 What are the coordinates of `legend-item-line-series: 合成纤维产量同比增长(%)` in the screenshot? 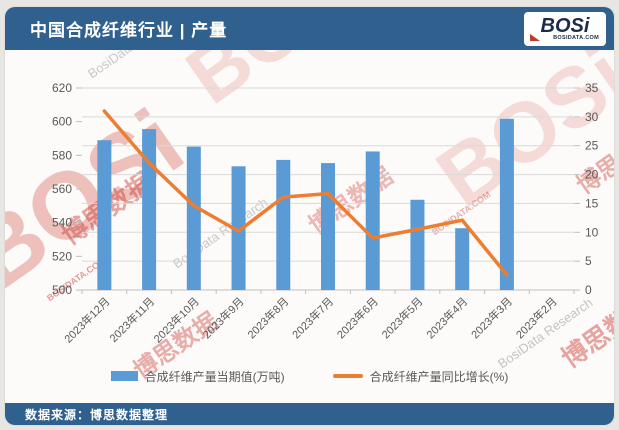 It's located at (420, 376).